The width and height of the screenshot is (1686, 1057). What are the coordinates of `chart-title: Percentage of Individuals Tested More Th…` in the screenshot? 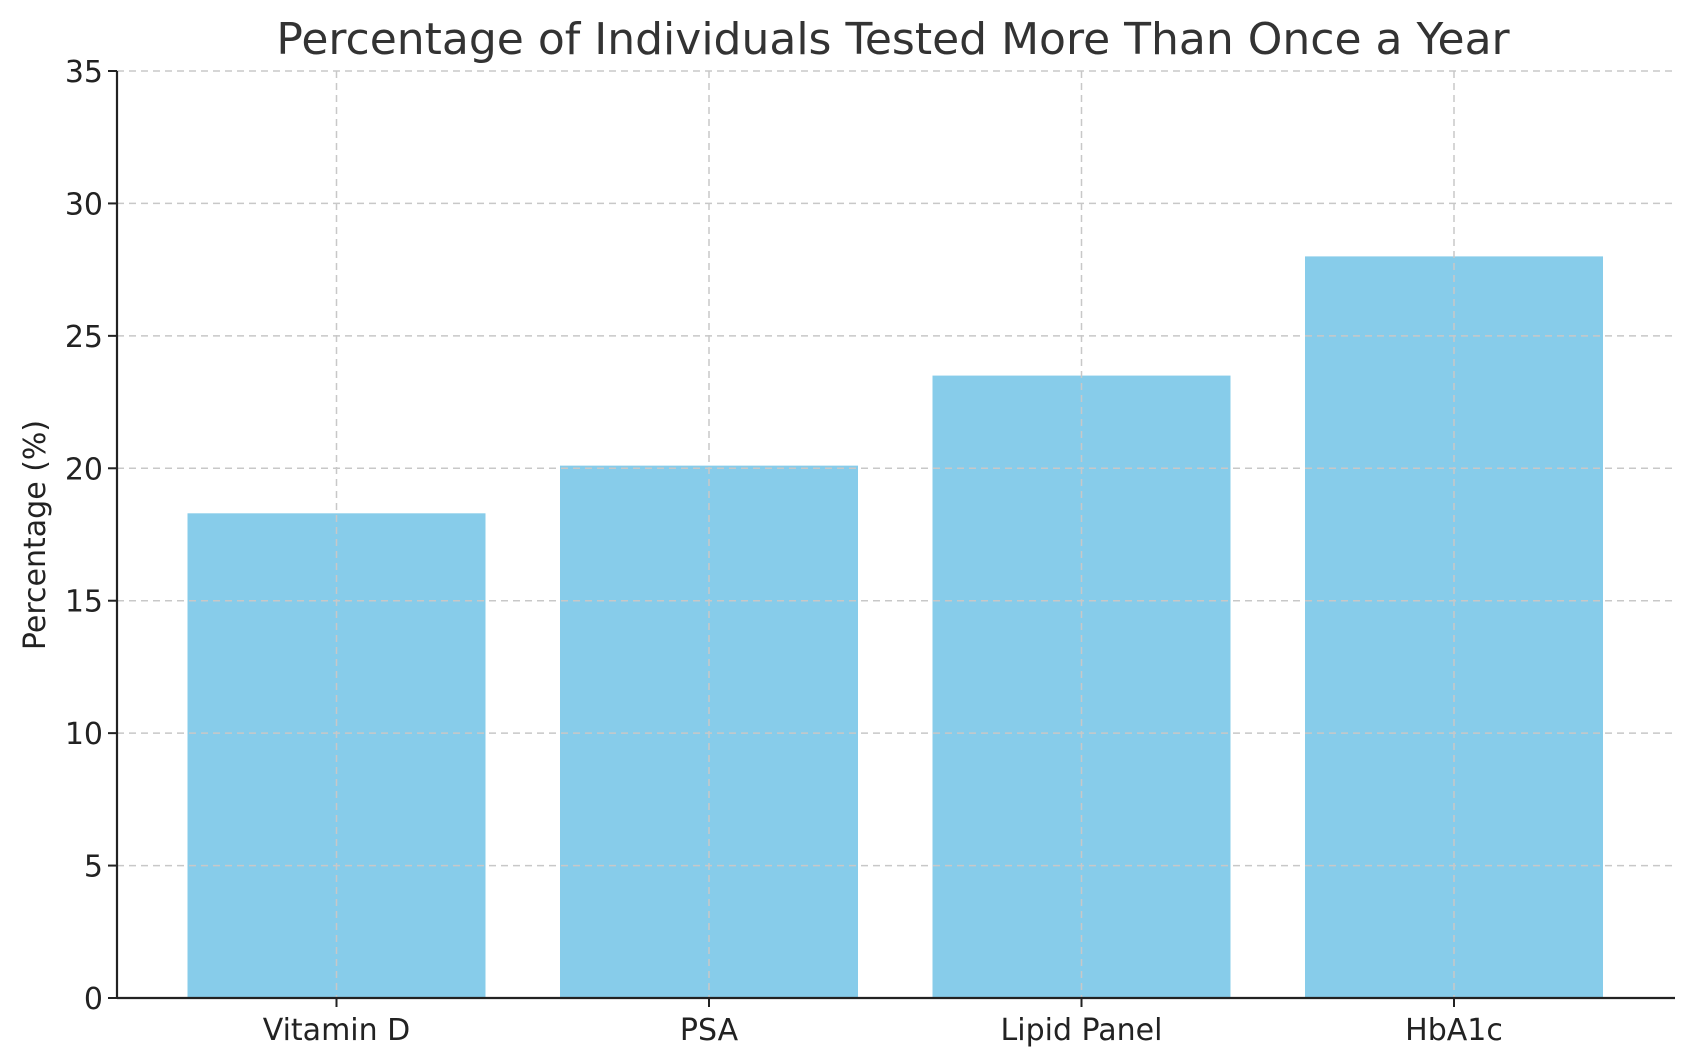 It's located at (893, 39).